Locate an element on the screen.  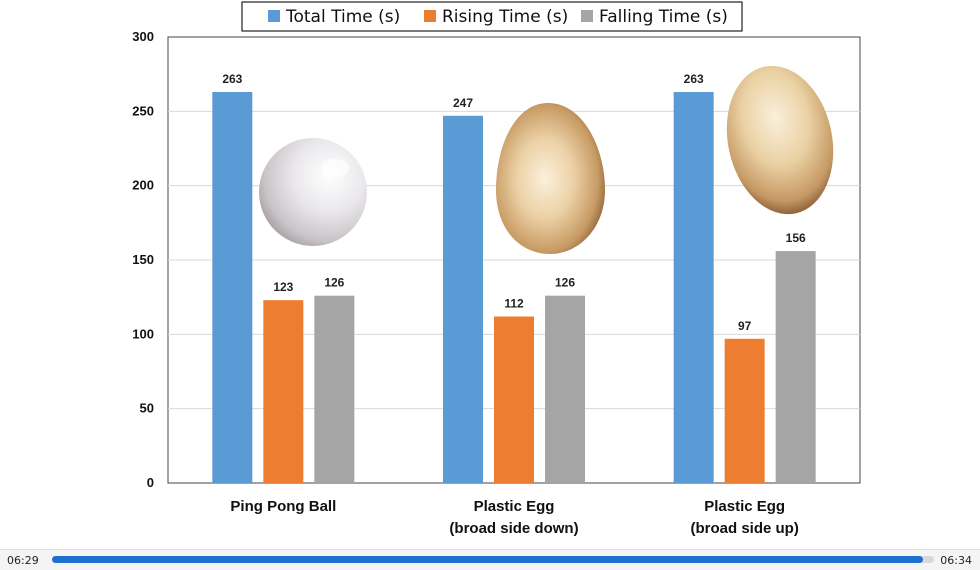
legend-swatch-rising is located at coordinates (430, 16).